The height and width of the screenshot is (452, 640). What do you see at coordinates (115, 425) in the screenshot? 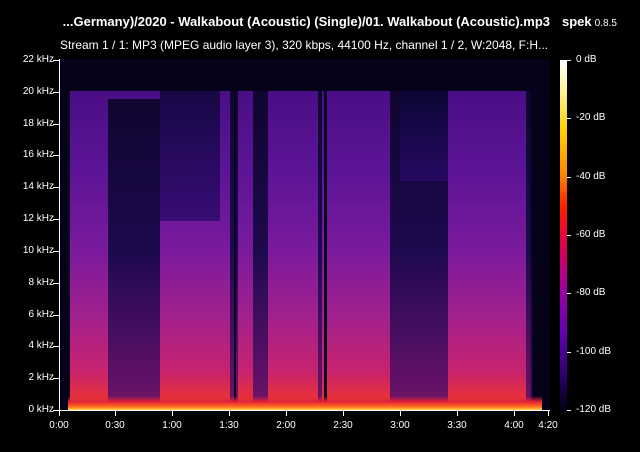
I see `time-label: 0:30` at bounding box center [115, 425].